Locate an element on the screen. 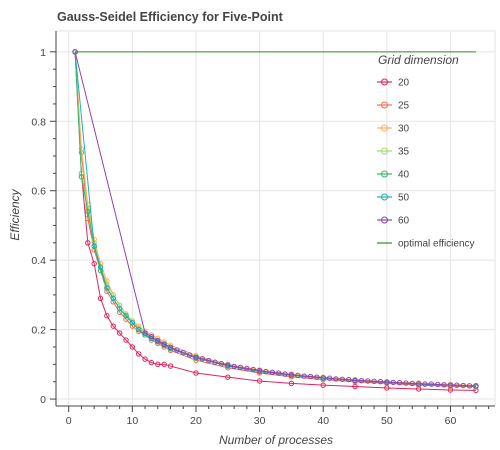  y-tick-label: 0.6 is located at coordinates (38, 192).